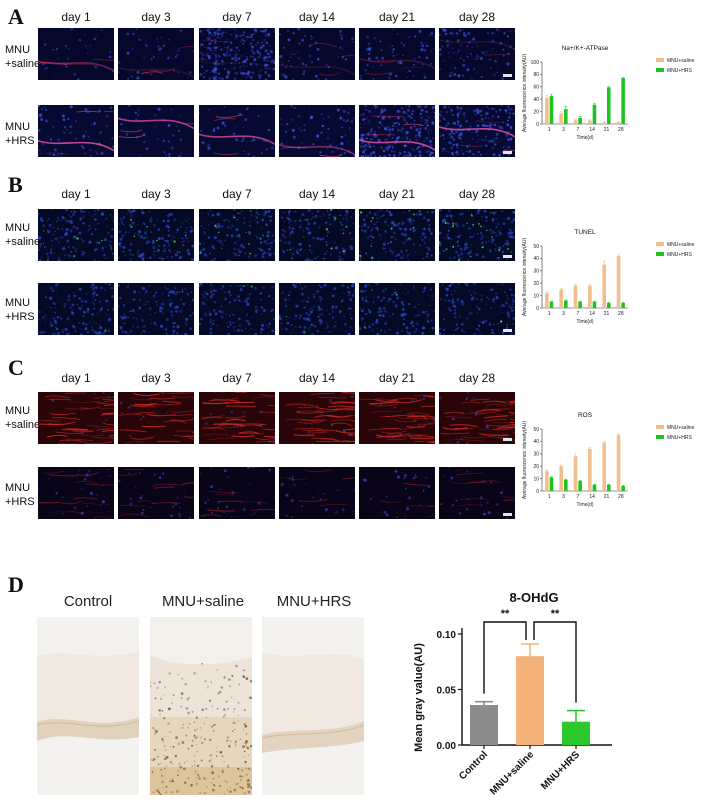 This screenshot has height=802, width=701. Describe the element at coordinates (317, 235) in the screenshot. I see `micrograph-b-saline` at that location.